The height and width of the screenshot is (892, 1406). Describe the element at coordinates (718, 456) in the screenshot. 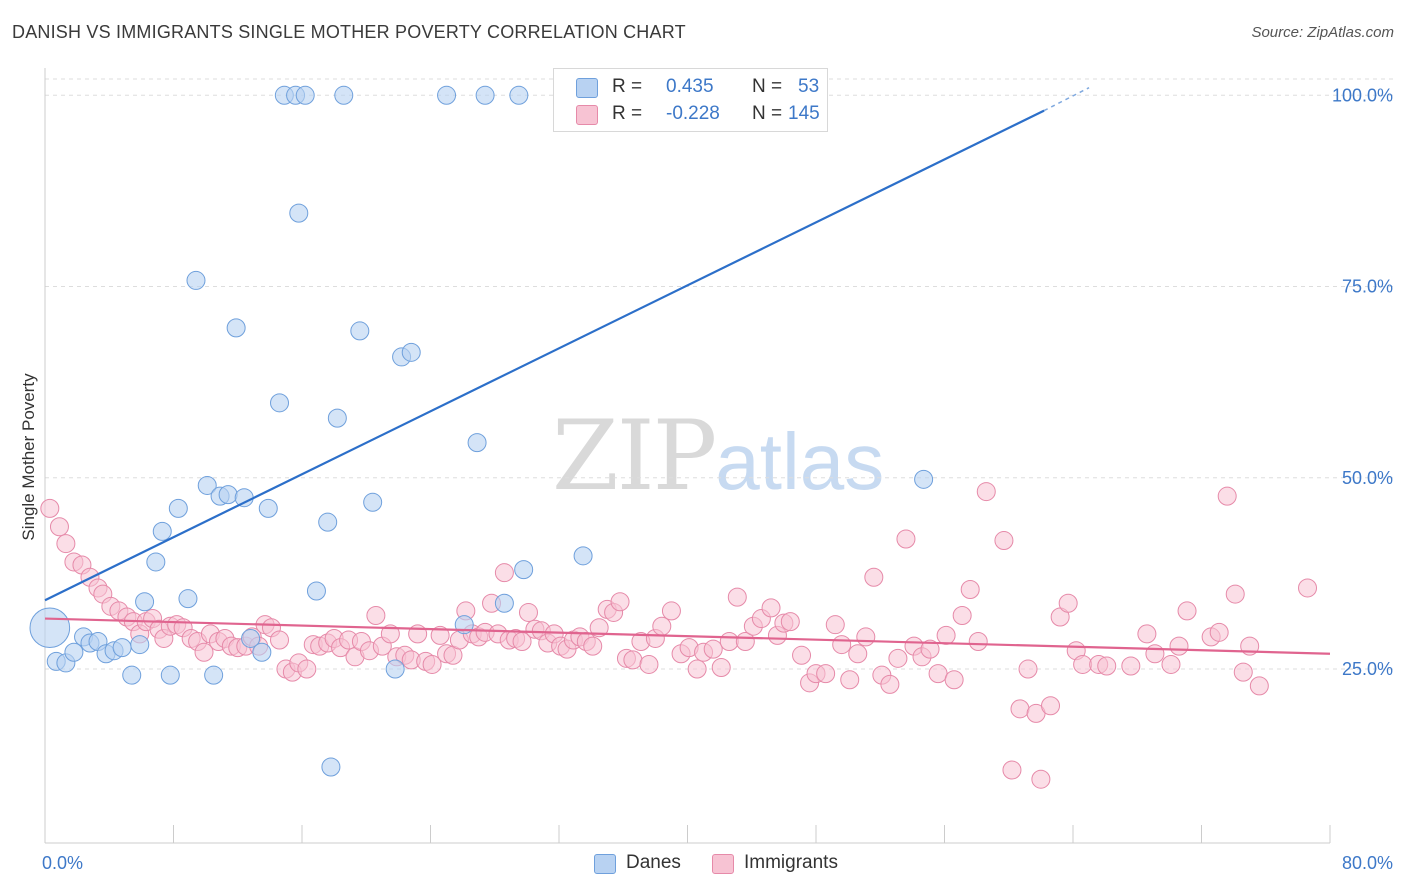

I see `watermark: ZIPatlas` at that location.